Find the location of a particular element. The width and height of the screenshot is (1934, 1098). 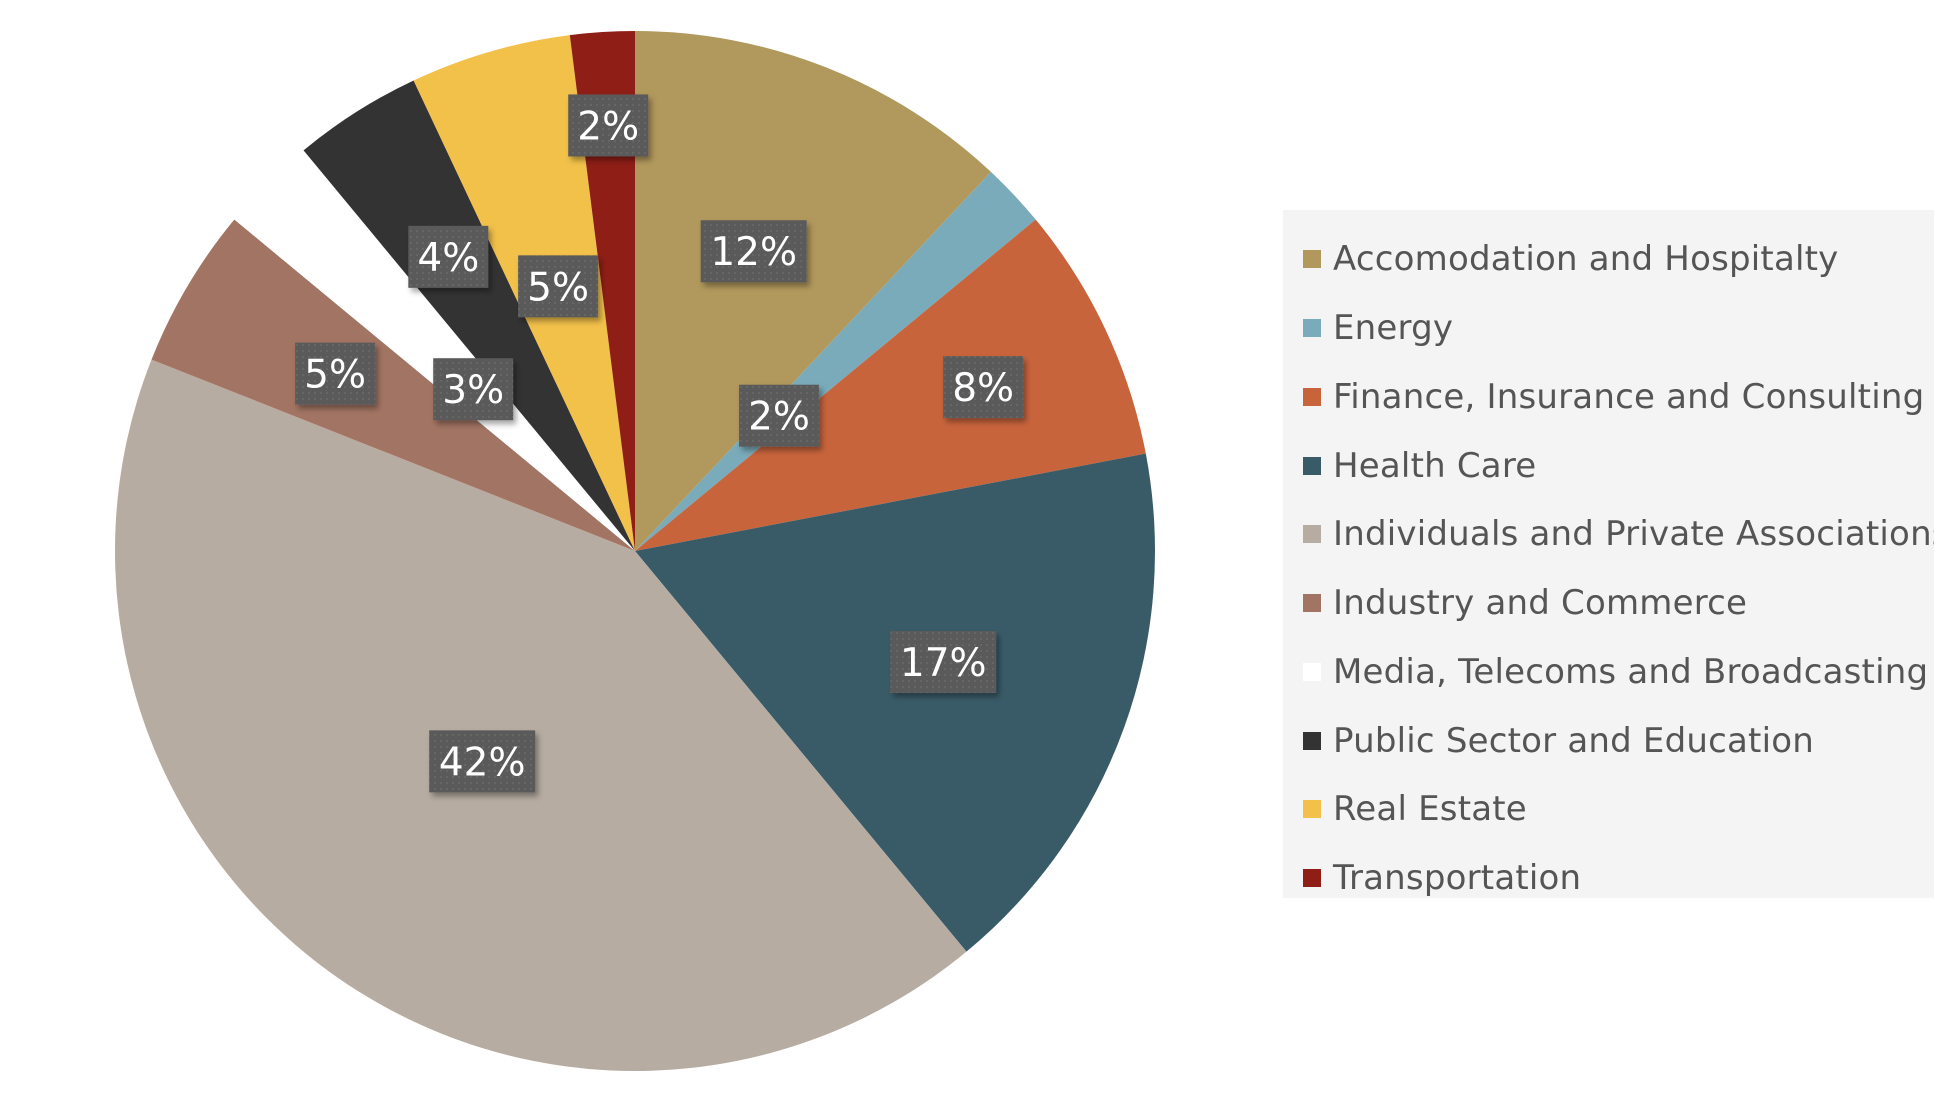

data-label: 42% is located at coordinates (482, 761).